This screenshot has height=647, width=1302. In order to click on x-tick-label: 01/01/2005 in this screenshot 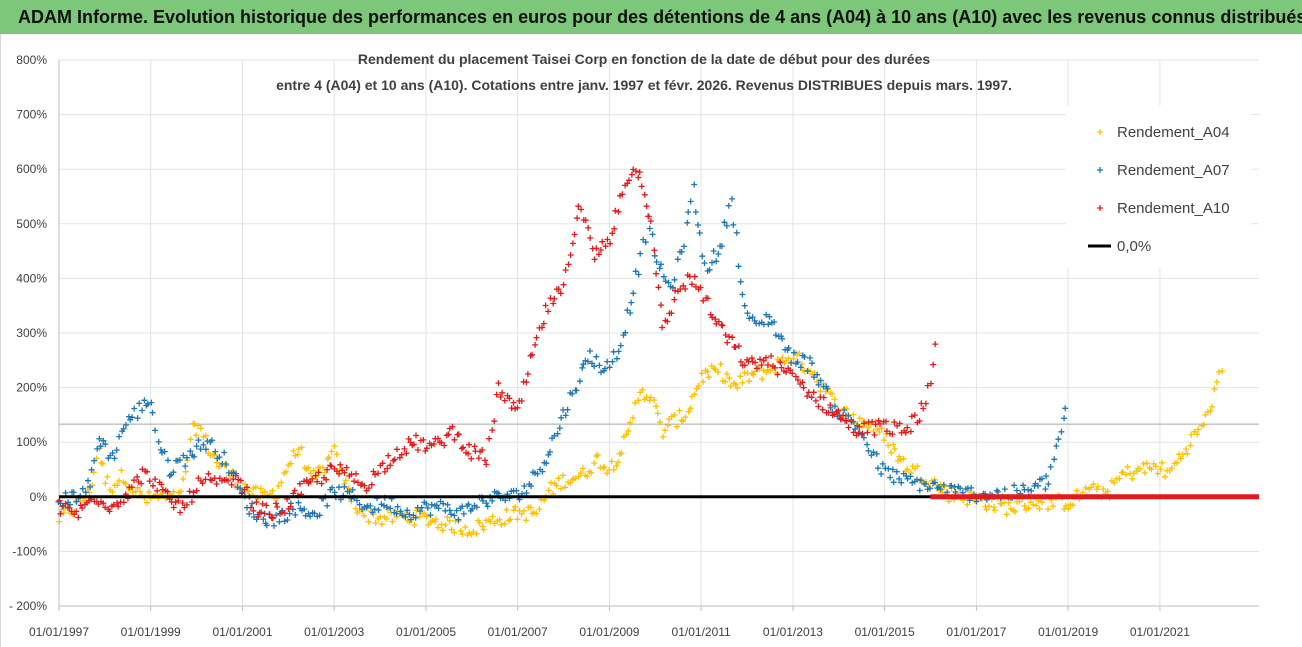, I will do `click(426, 632)`.